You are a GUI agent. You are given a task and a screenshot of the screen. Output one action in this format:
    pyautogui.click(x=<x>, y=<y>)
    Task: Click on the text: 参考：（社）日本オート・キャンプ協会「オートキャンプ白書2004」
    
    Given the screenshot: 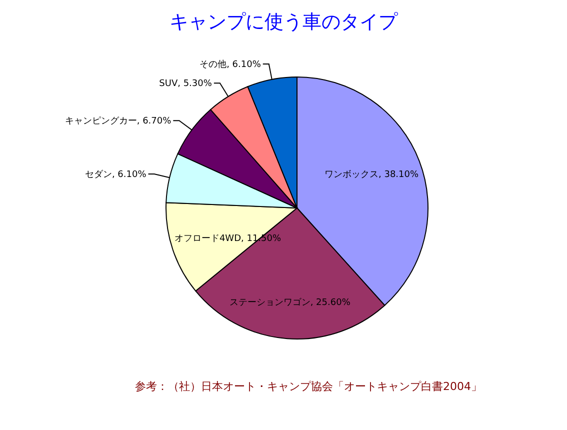 What is the action you would take?
    pyautogui.click(x=308, y=386)
    